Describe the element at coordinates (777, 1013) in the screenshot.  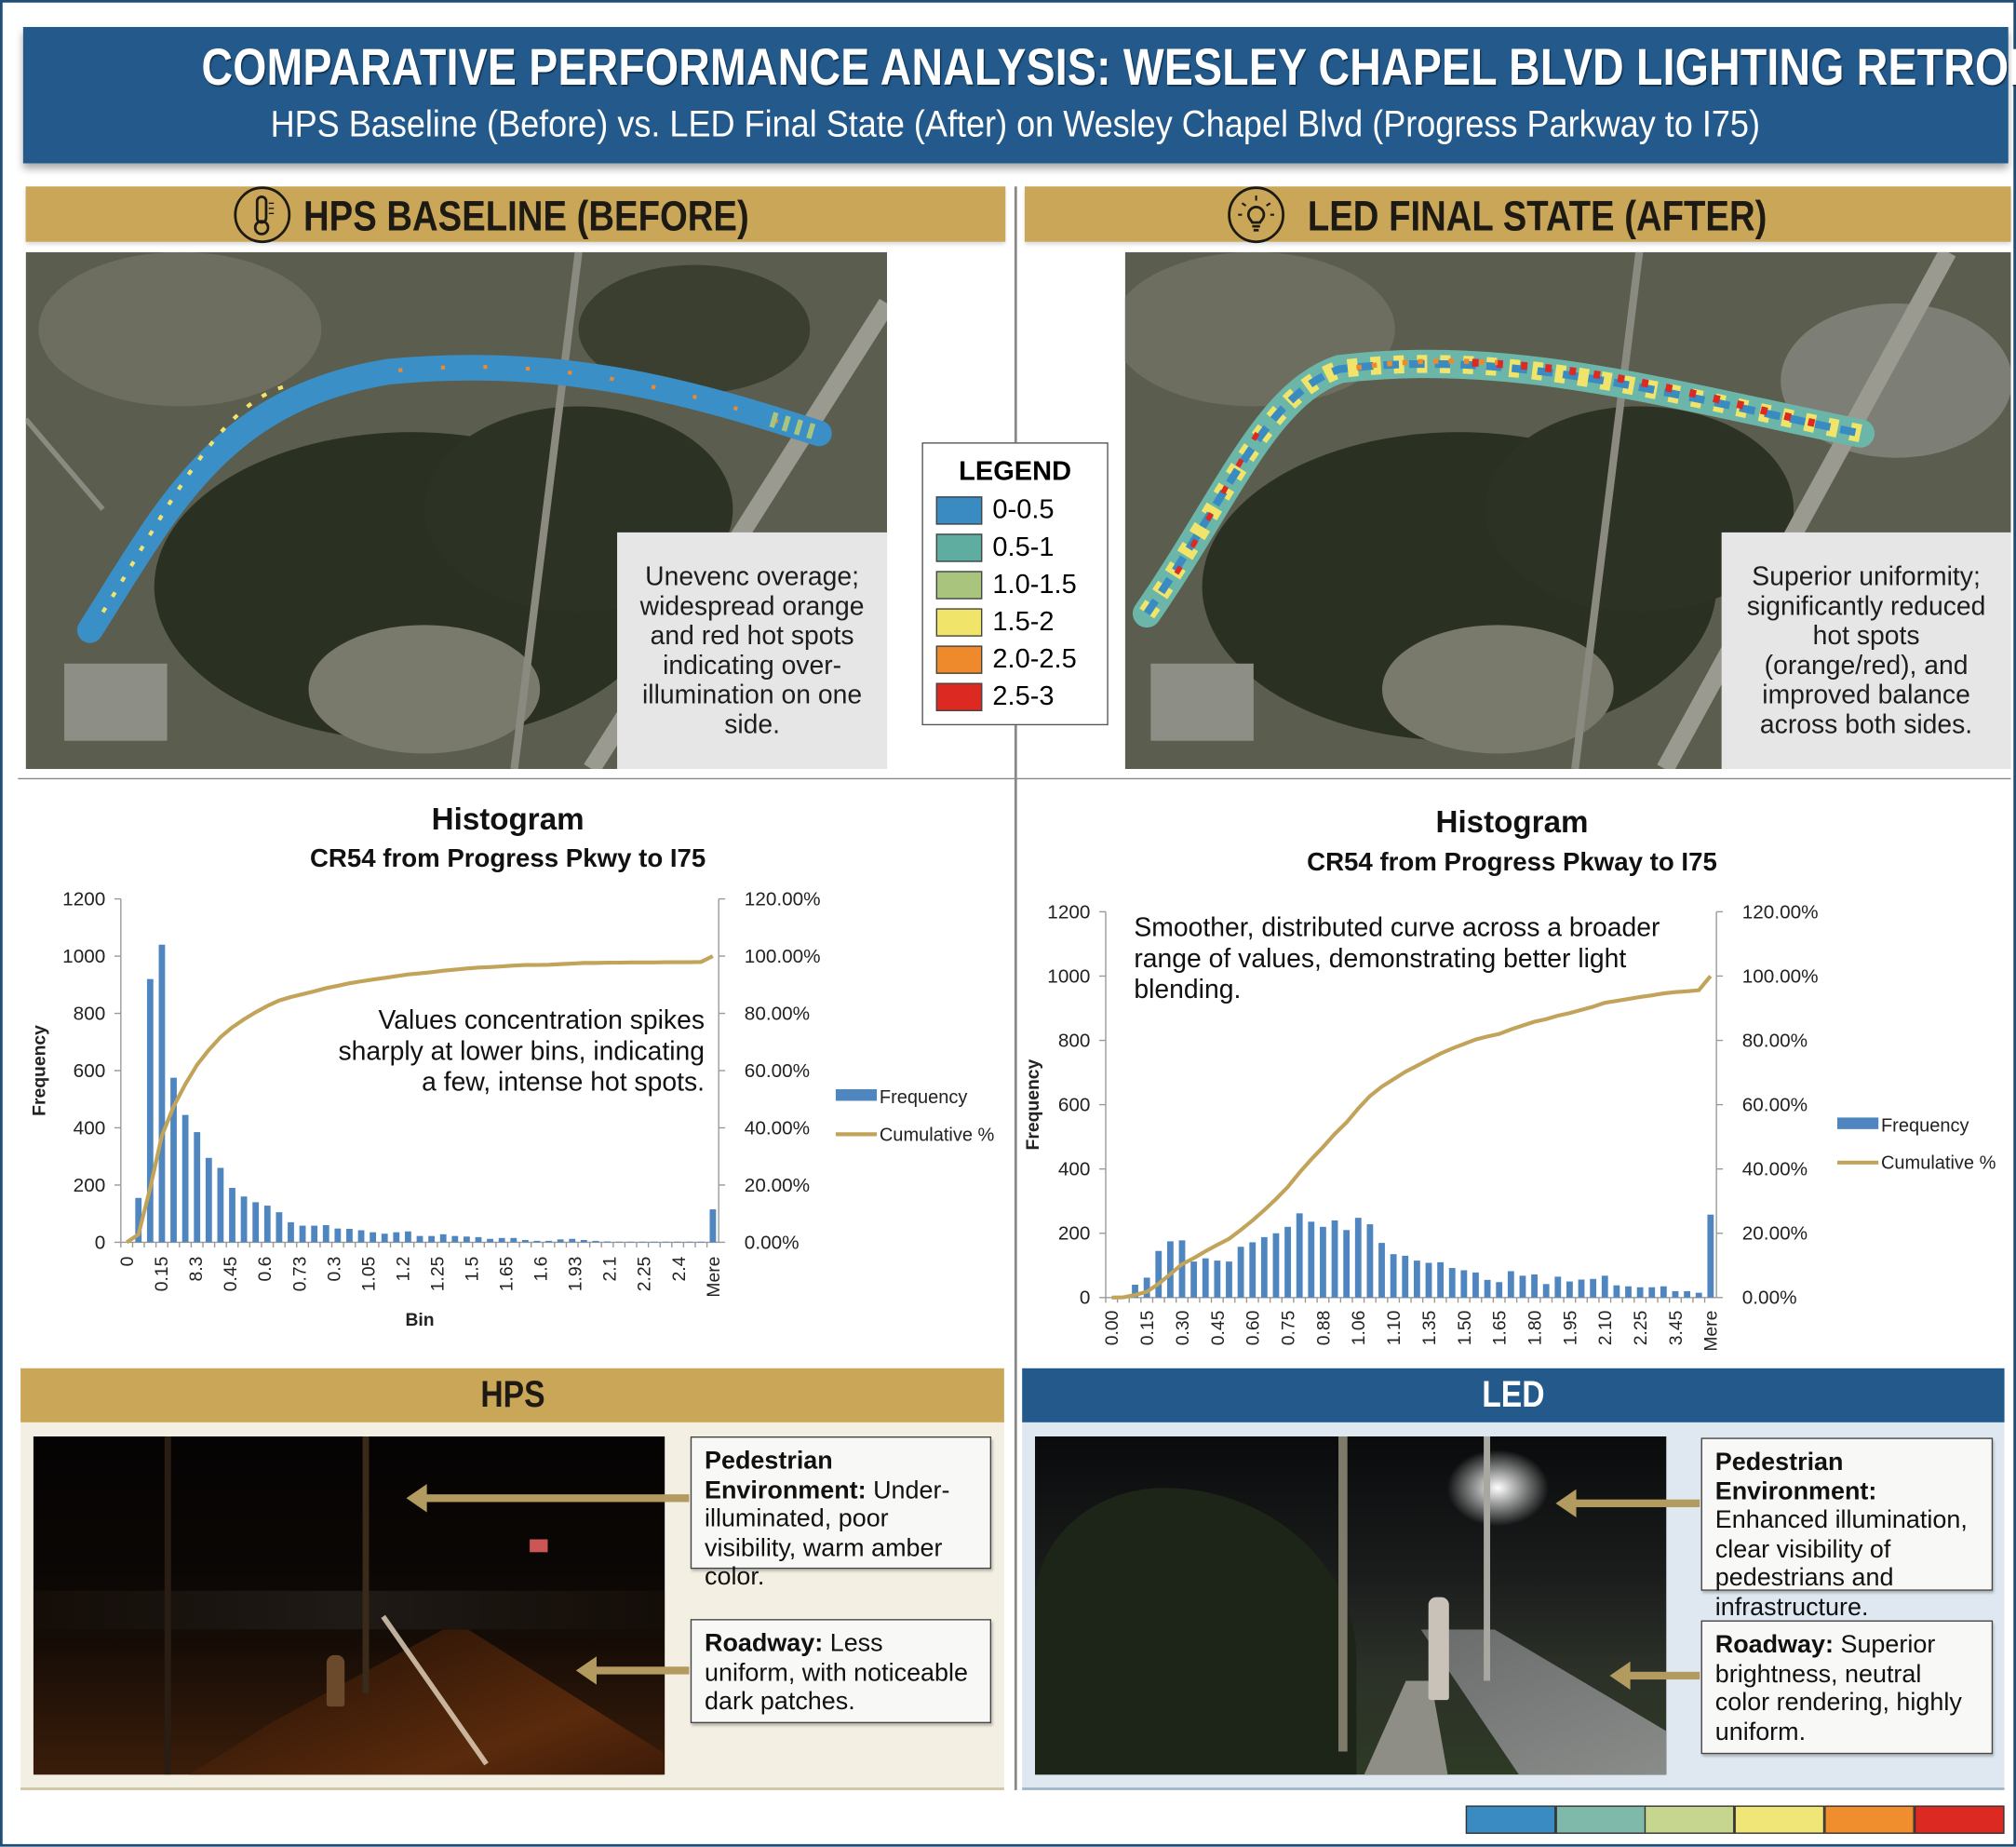
I see `y2-tick-label: 80.00%` at that location.